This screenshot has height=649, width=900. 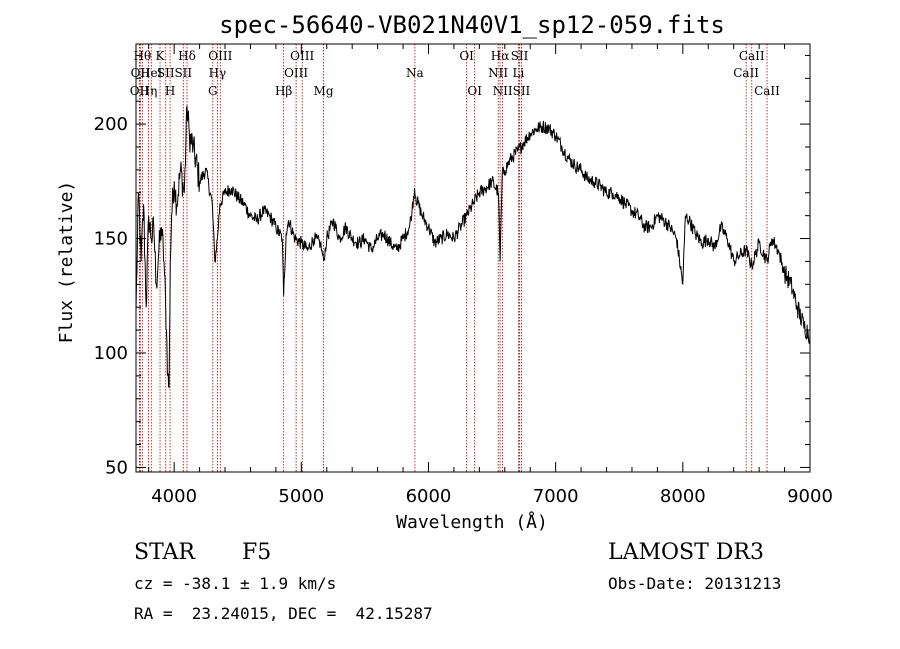 I want to click on spectral-line-label: HeI, so click(x=151, y=73).